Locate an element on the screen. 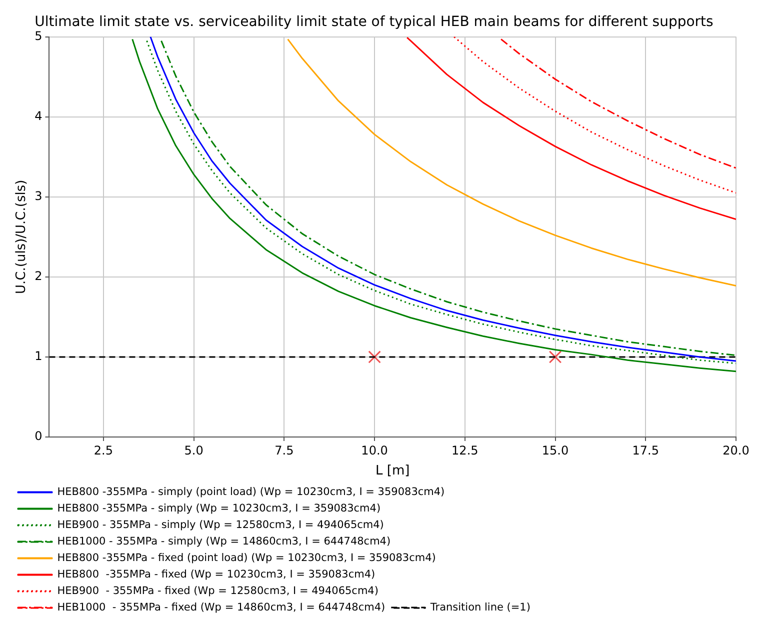  y-tick-label: 2 is located at coordinates (38, 276).